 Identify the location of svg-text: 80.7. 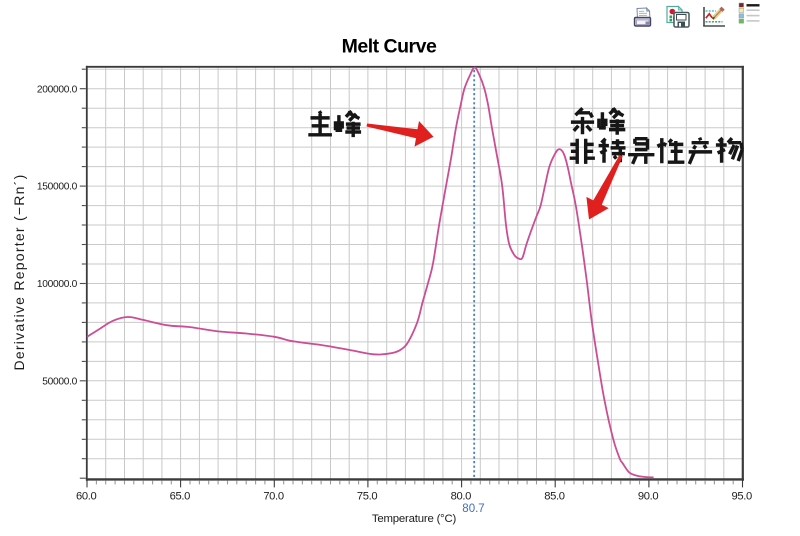
(473, 509).